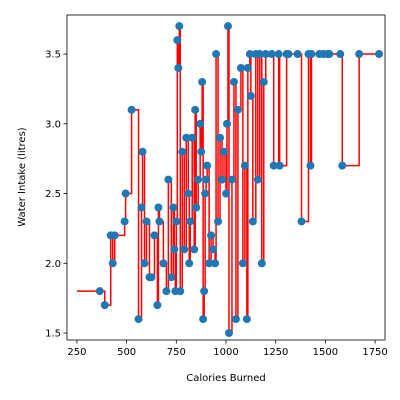  I want to click on y-tick-label: 2.5, so click(53, 194).